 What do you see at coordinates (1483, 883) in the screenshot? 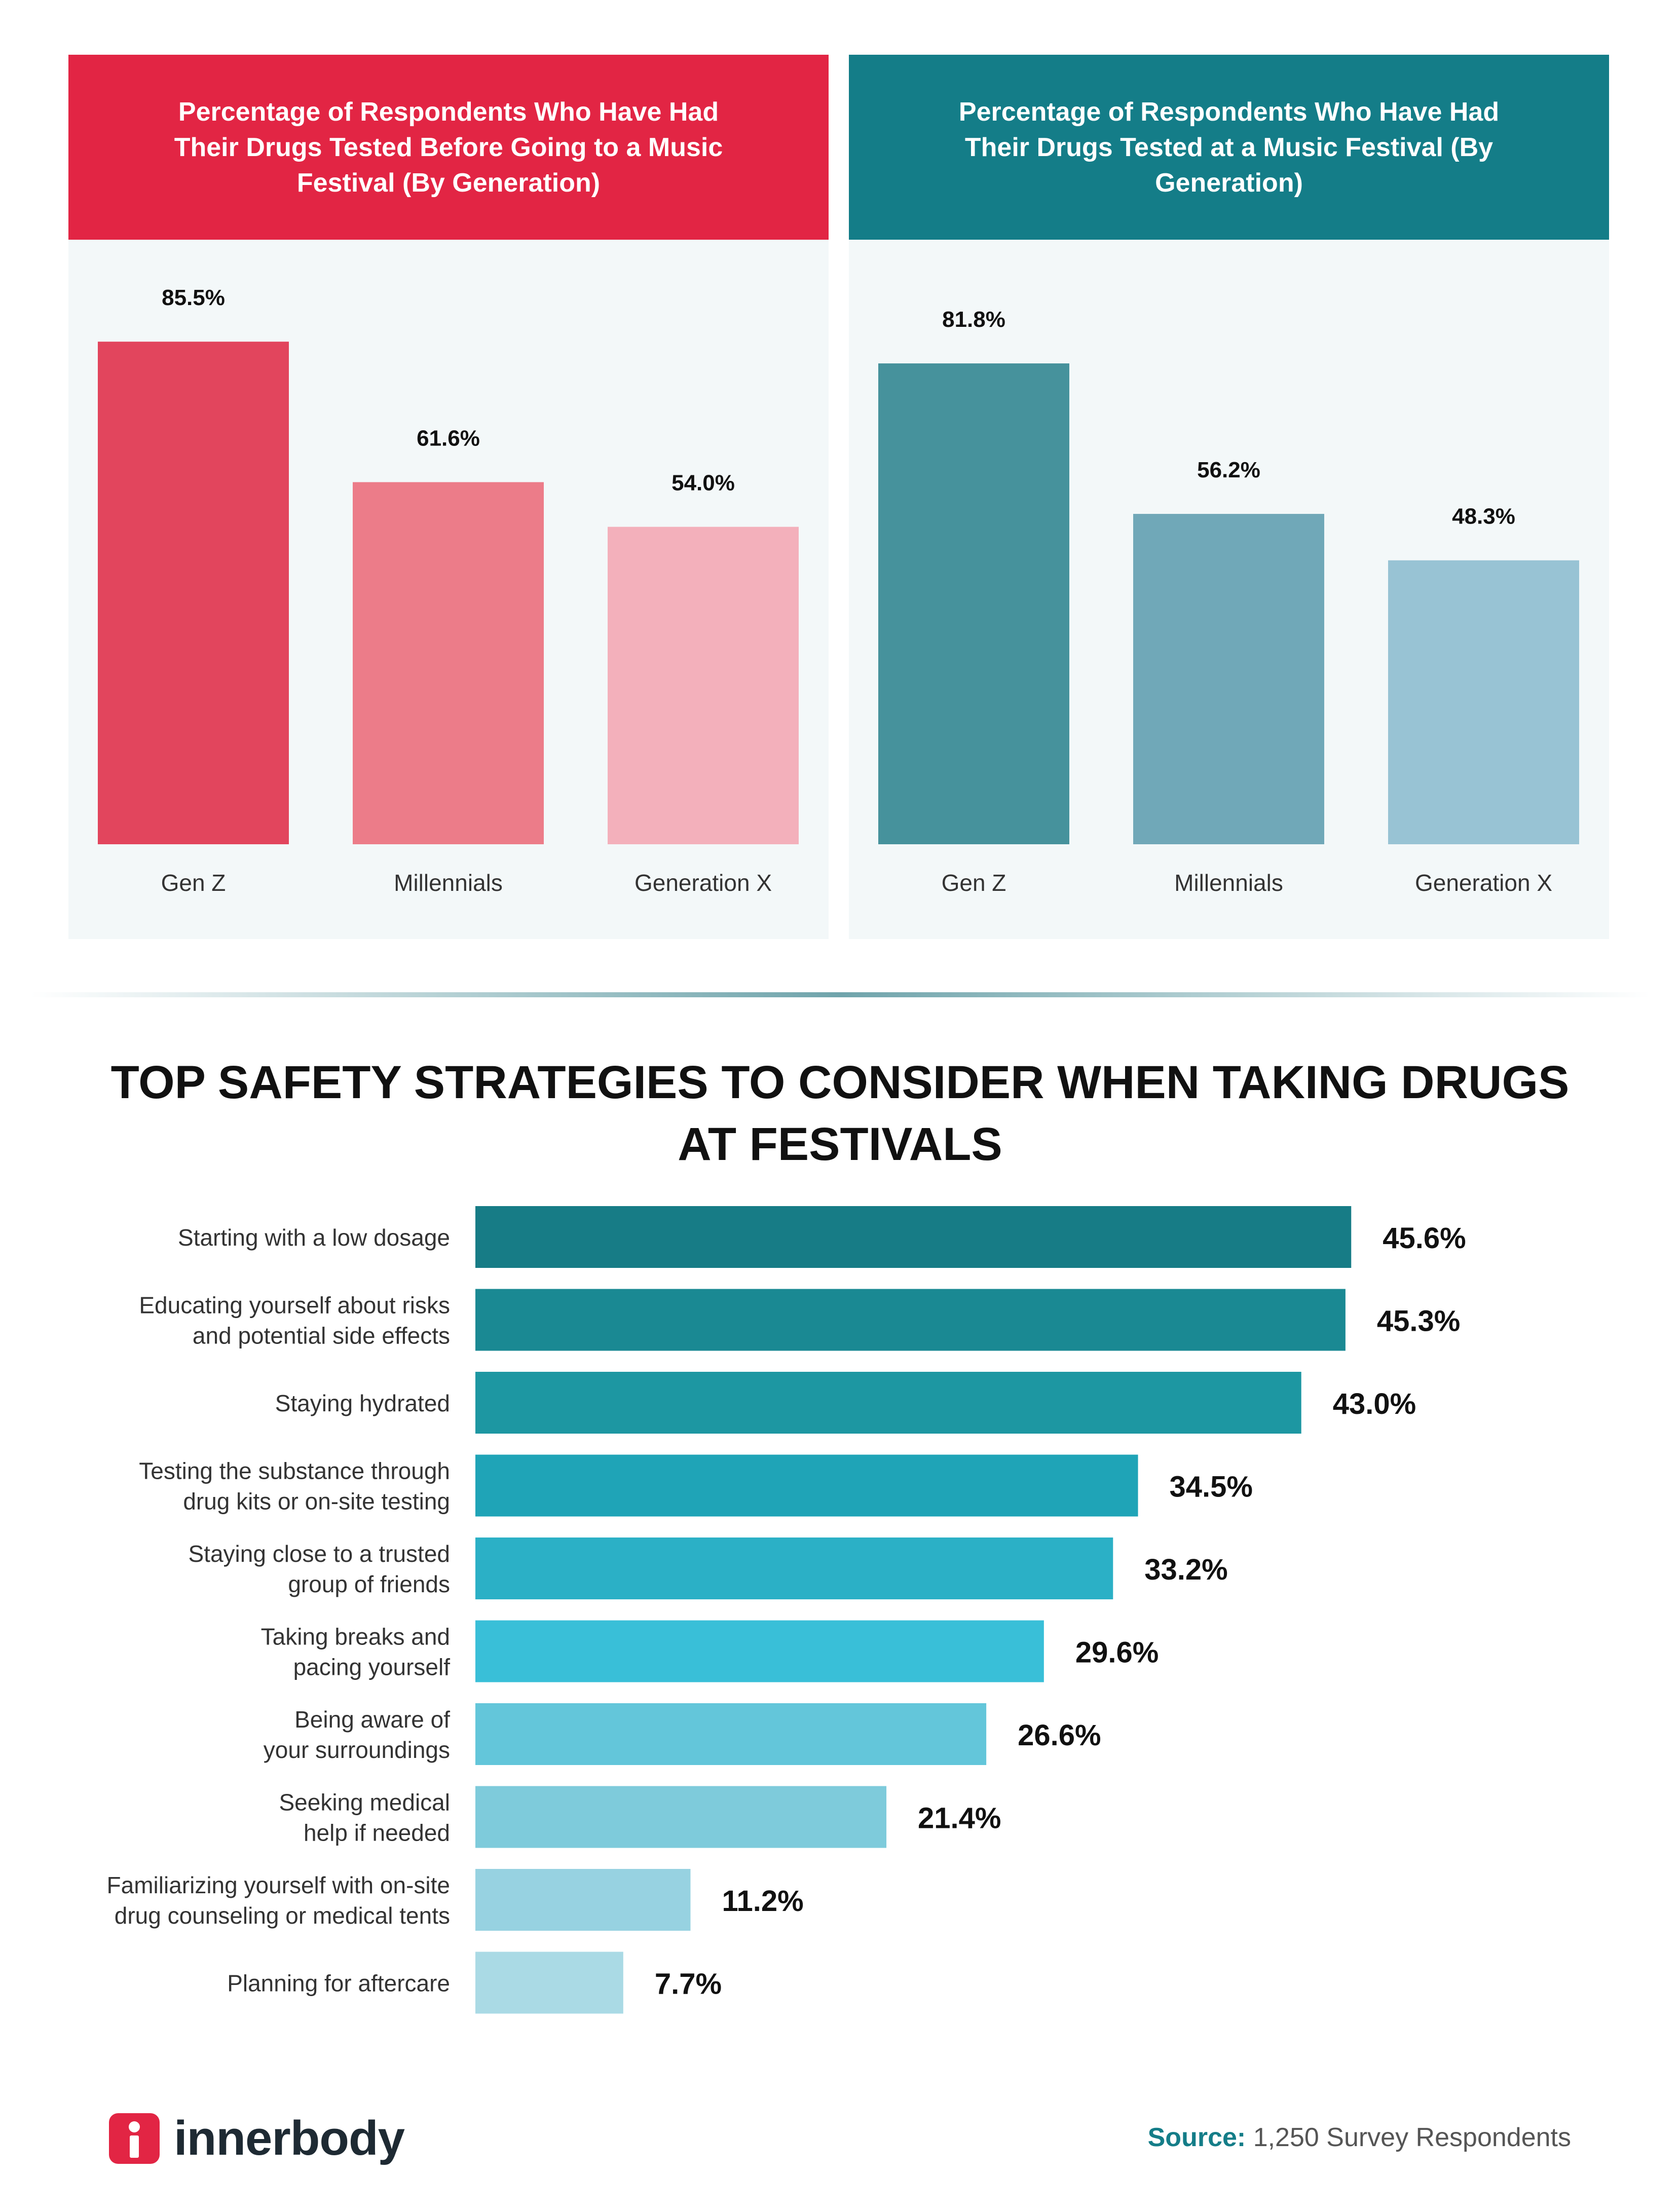
I see `at-festival-category-label-3: Generation X` at bounding box center [1483, 883].